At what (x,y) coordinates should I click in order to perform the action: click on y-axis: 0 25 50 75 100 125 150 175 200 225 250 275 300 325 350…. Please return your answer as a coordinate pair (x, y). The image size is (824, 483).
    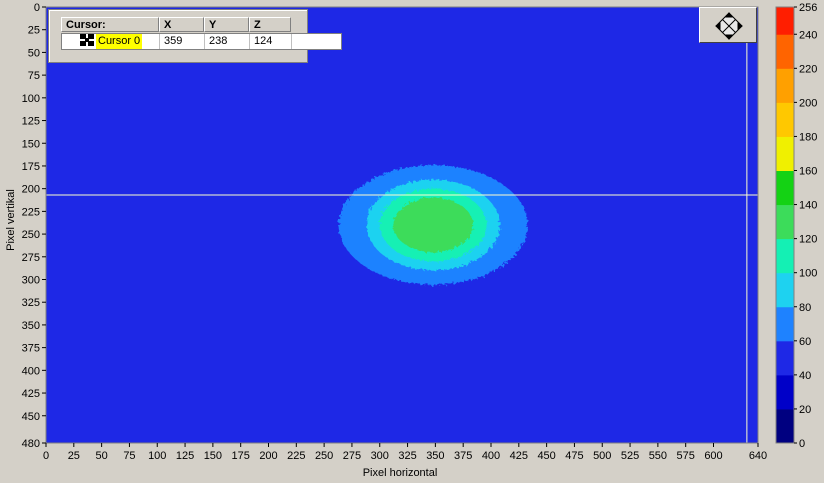
    Looking at the image, I should click on (34, 226).